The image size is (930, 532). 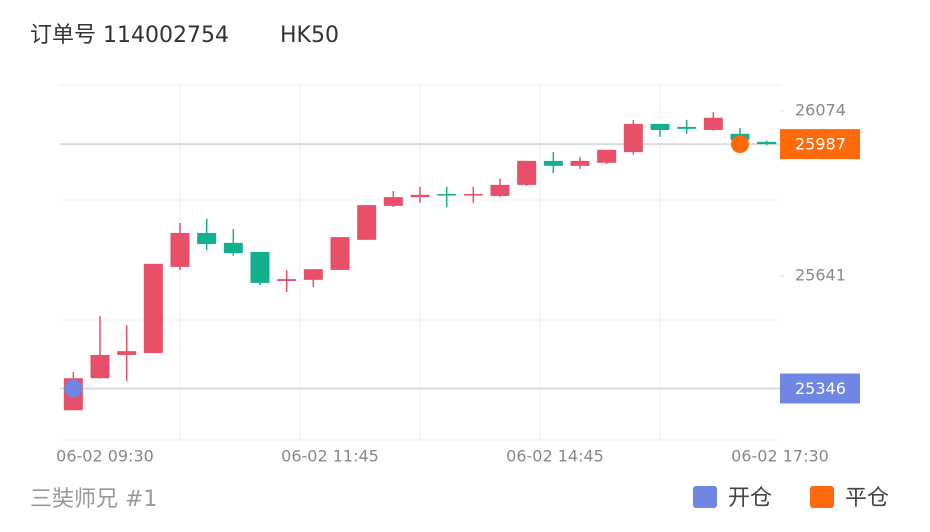 I want to click on y-tick-label: 25641, so click(x=820, y=275).